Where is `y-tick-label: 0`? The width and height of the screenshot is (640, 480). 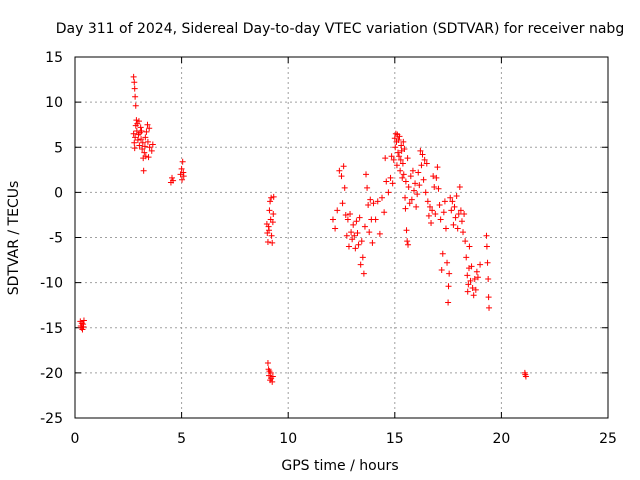 y-tick-label: 0 is located at coordinates (58, 193).